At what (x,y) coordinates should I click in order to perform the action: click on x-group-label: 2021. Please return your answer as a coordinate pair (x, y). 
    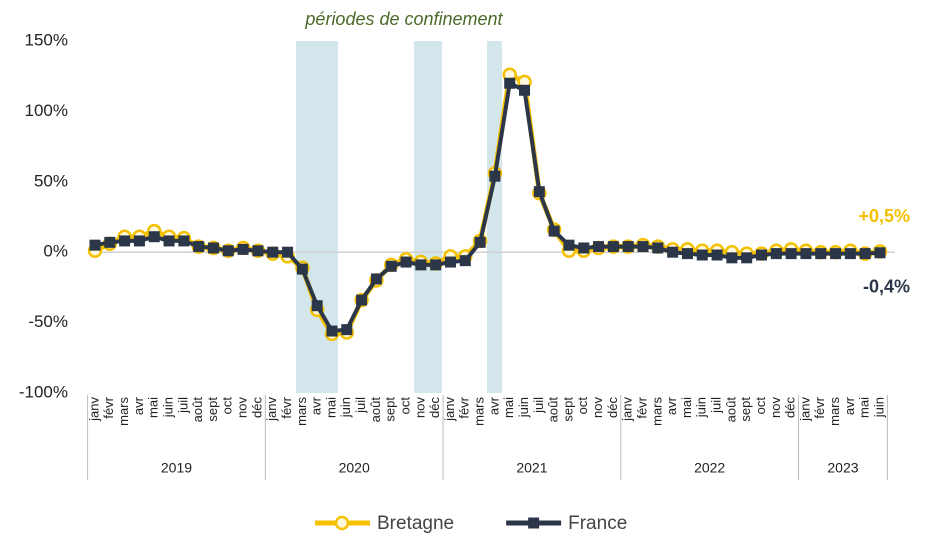
    Looking at the image, I should click on (531, 468).